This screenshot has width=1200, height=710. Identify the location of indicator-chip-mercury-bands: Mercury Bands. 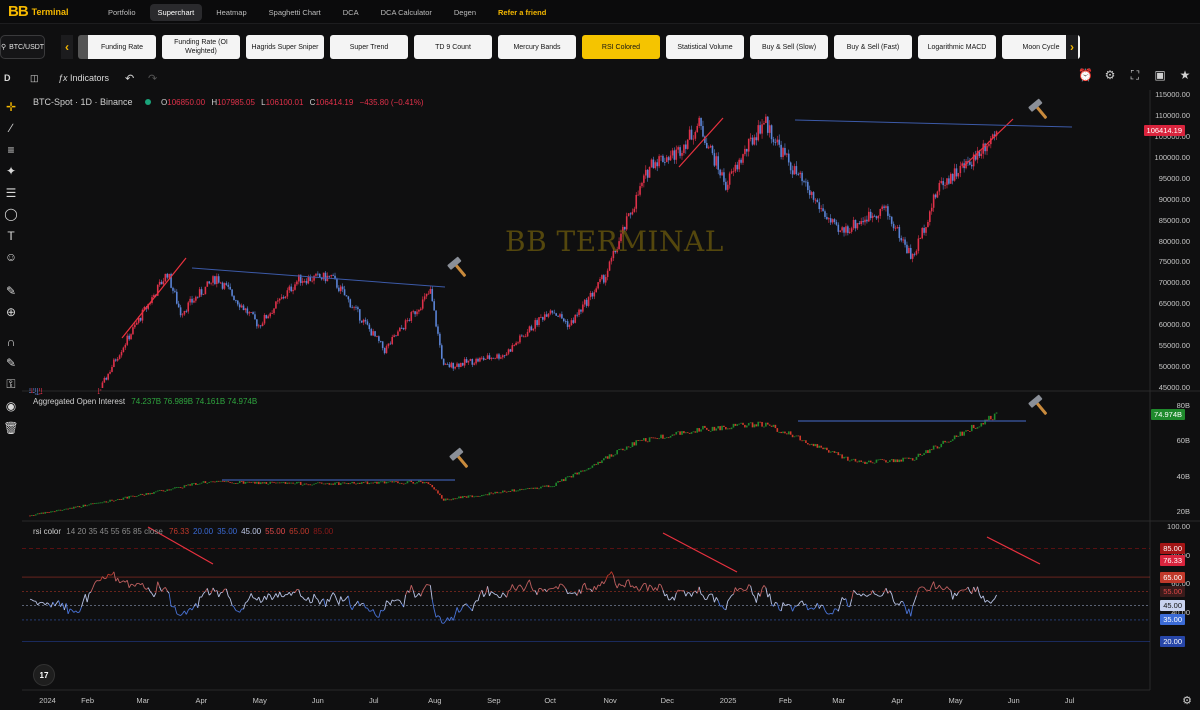
(537, 47).